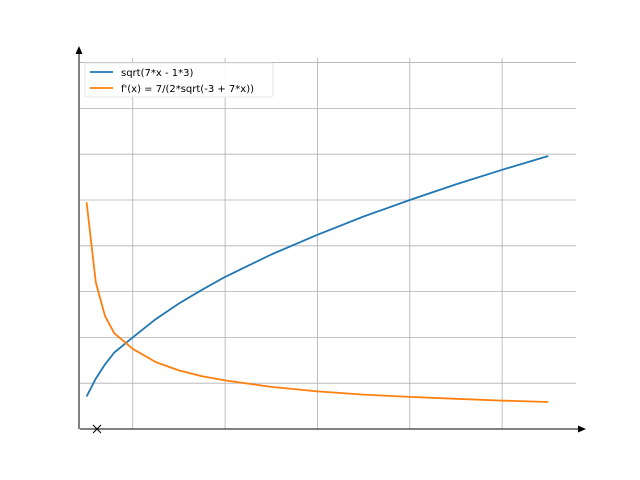 This screenshot has height=480, width=640. Describe the element at coordinates (79, 50) in the screenshot. I see `y-axis-arrow` at that location.